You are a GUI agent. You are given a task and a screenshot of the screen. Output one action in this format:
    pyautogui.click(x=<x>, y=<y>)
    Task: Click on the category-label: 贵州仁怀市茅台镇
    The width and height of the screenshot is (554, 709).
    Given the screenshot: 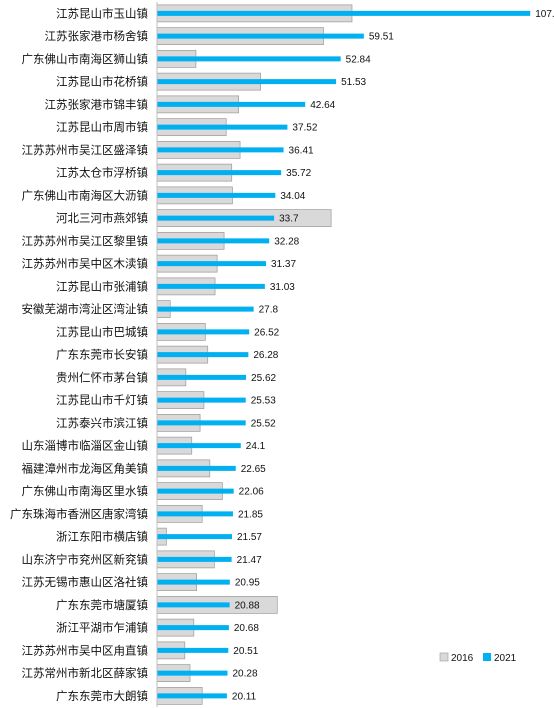 What is the action you would take?
    pyautogui.click(x=102, y=377)
    